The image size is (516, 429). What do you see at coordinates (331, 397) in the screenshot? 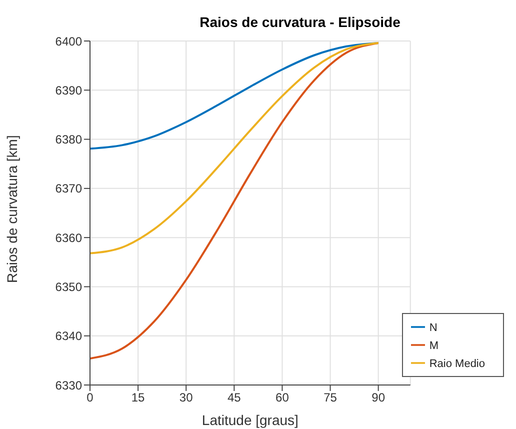
I see `x-tick-label: 75` at bounding box center [331, 397].